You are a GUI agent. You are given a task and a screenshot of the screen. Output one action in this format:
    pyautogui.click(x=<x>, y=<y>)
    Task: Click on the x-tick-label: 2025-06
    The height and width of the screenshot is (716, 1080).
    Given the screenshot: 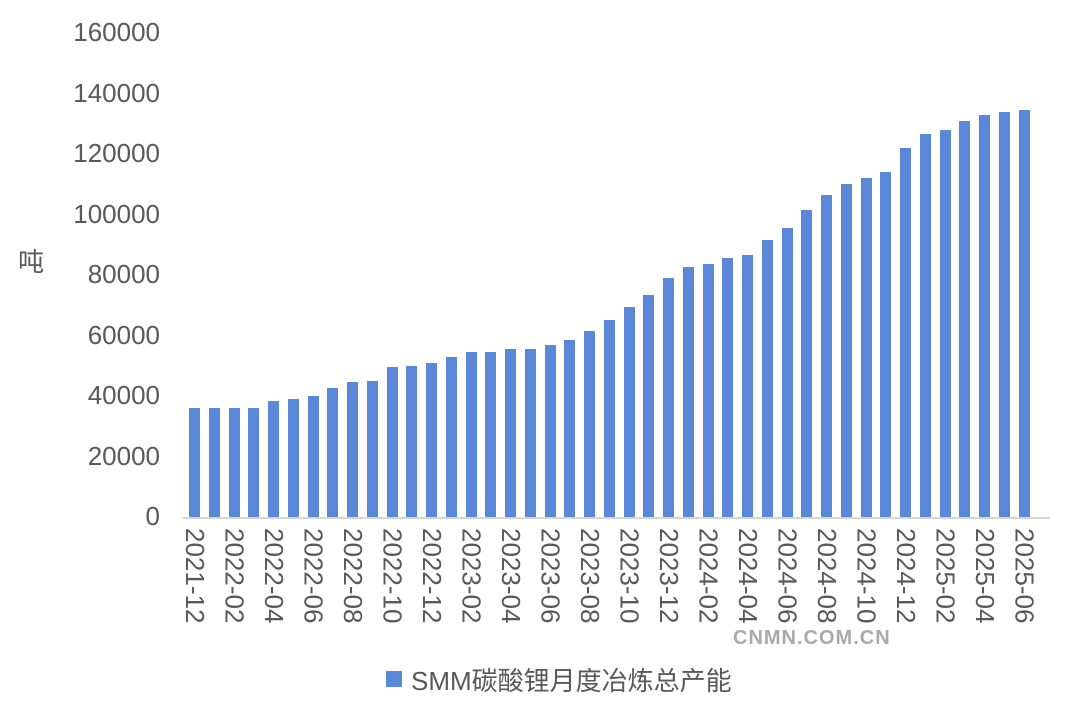 What is the action you would take?
    pyautogui.click(x=1024, y=576)
    